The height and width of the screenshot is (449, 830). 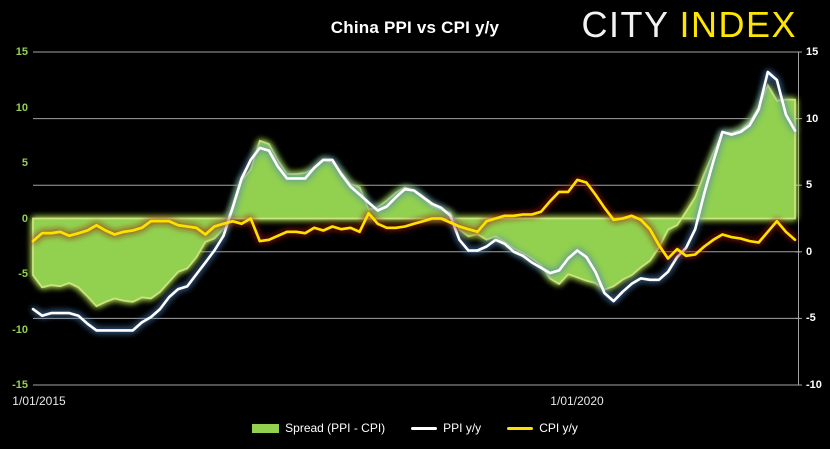 I want to click on city-index-logo: CITY INDEX, so click(x=689, y=25).